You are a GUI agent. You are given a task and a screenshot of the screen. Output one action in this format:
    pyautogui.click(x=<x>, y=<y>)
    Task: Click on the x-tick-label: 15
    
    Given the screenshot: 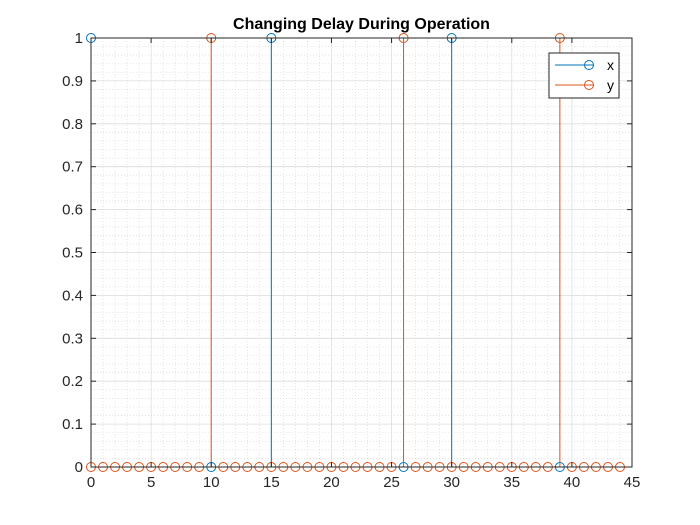 What is the action you would take?
    pyautogui.click(x=271, y=482)
    